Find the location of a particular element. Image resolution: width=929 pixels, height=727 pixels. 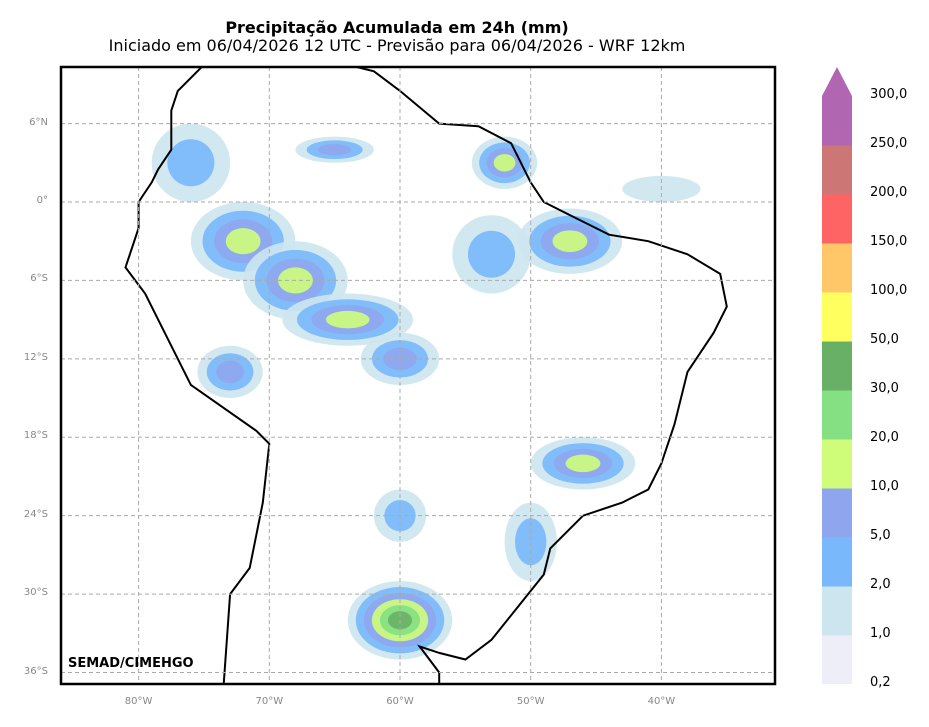

lat-label: 36°S is located at coordinates (35, 671).